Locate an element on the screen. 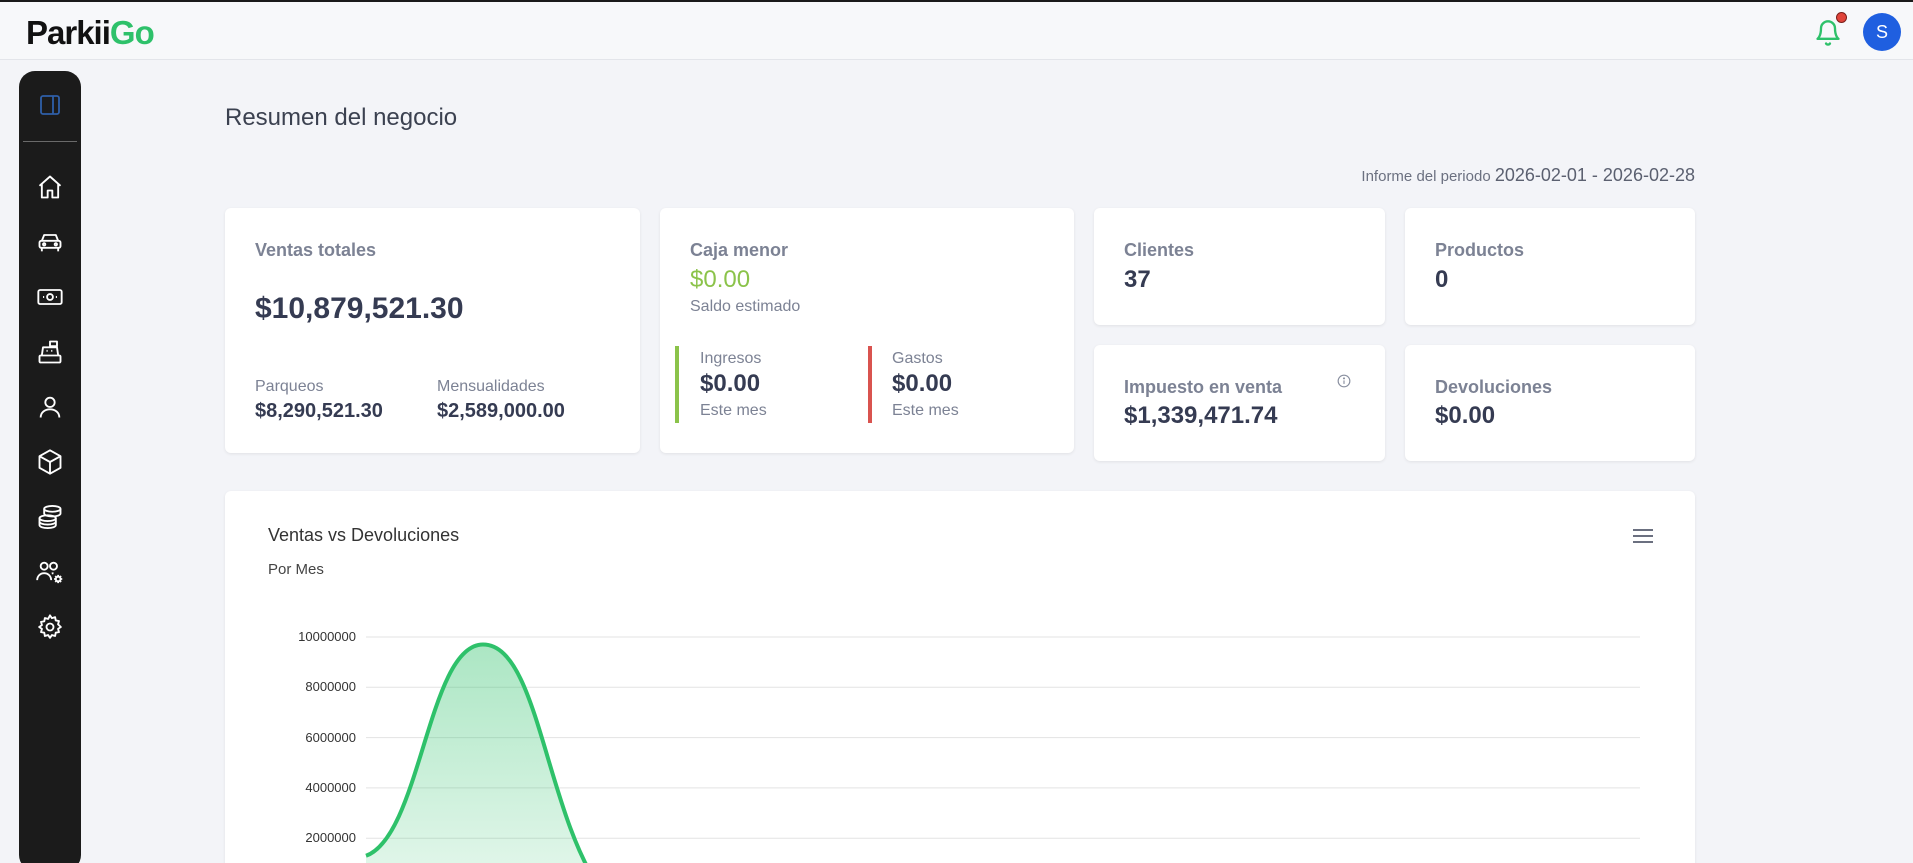 This screenshot has height=863, width=1913. mensualidades-label: Mensualidades is located at coordinates (491, 386).